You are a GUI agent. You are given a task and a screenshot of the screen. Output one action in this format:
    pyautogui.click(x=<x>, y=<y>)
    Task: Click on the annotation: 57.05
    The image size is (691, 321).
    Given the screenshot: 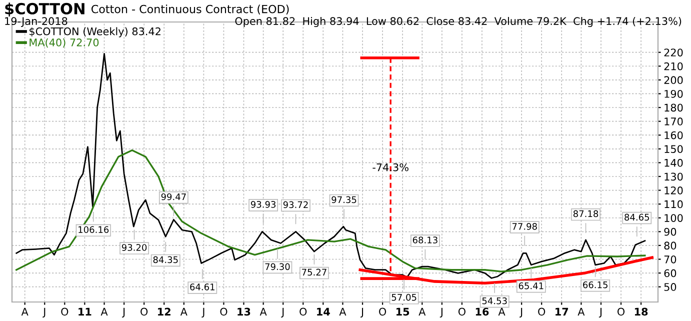 What is the action you would take?
    pyautogui.click(x=404, y=297)
    